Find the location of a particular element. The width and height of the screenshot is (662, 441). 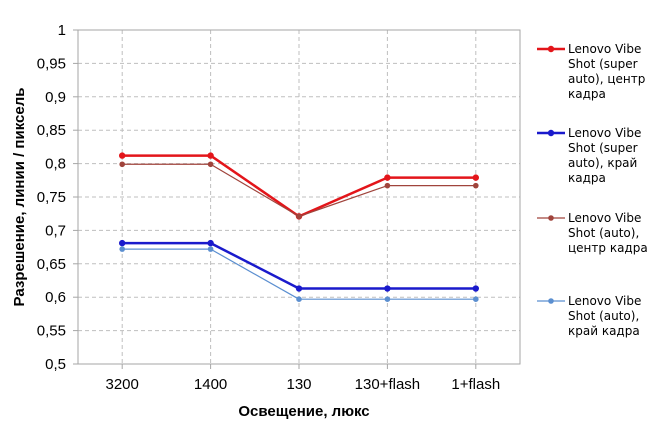

y-axis-ticks: 0,5 0,55 0,6 0,65 0,7 0,75 0,8 0,85 0,9 0,95 1 is located at coordinates (57, 197).